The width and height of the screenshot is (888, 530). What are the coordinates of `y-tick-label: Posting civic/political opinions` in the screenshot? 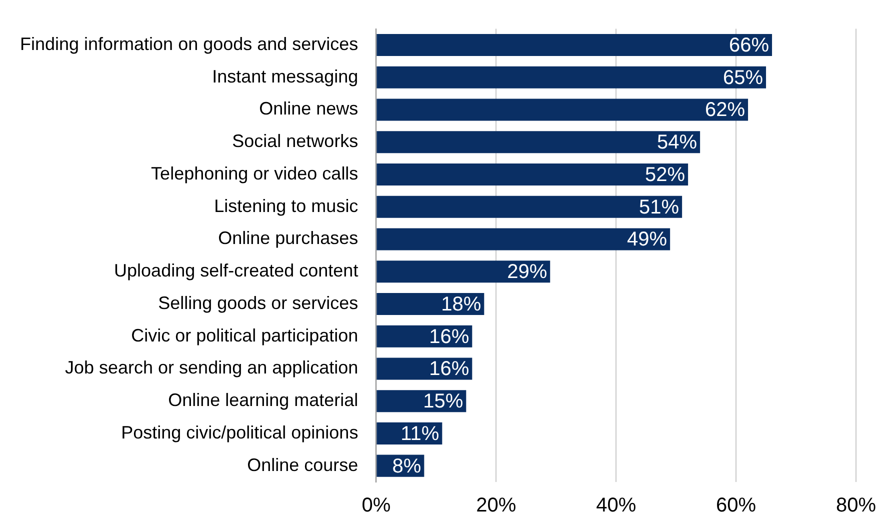 It's located at (239, 432).